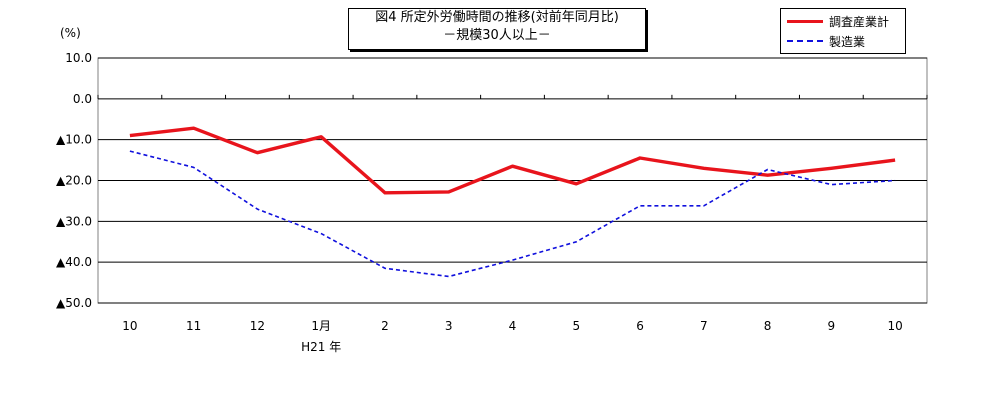 The image size is (1001, 407). Describe the element at coordinates (704, 326) in the screenshot. I see `x-tick-label: 7` at that location.